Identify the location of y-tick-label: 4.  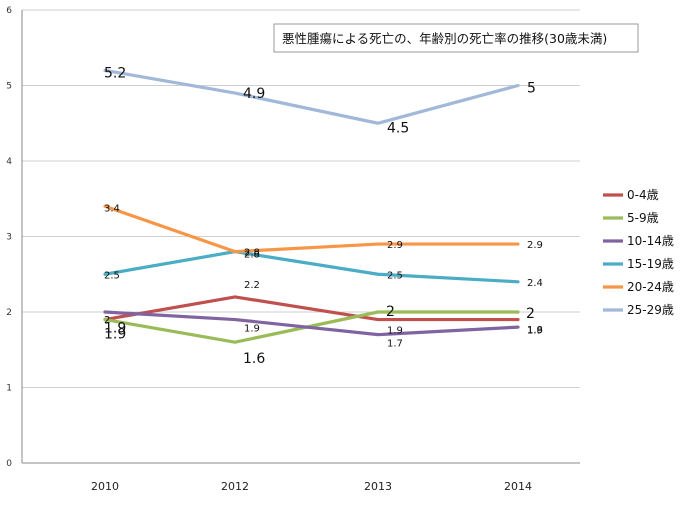
(9, 162).